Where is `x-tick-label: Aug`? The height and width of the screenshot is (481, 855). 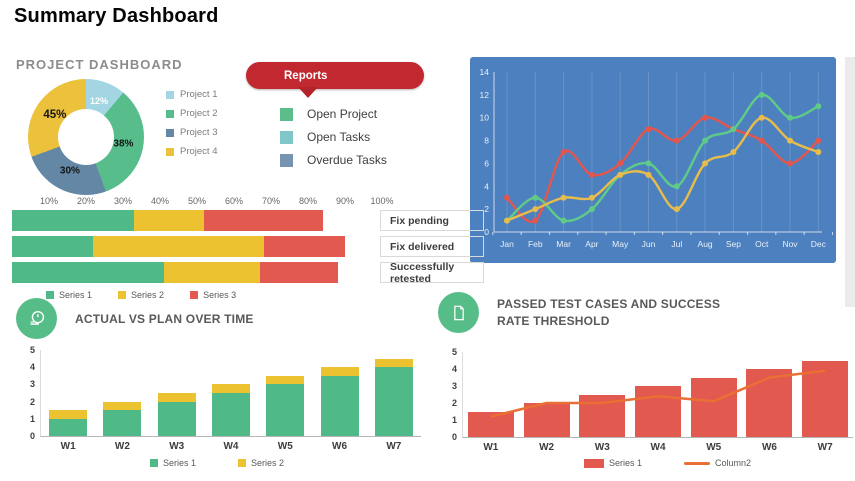 x-tick-label: Aug is located at coordinates (705, 244).